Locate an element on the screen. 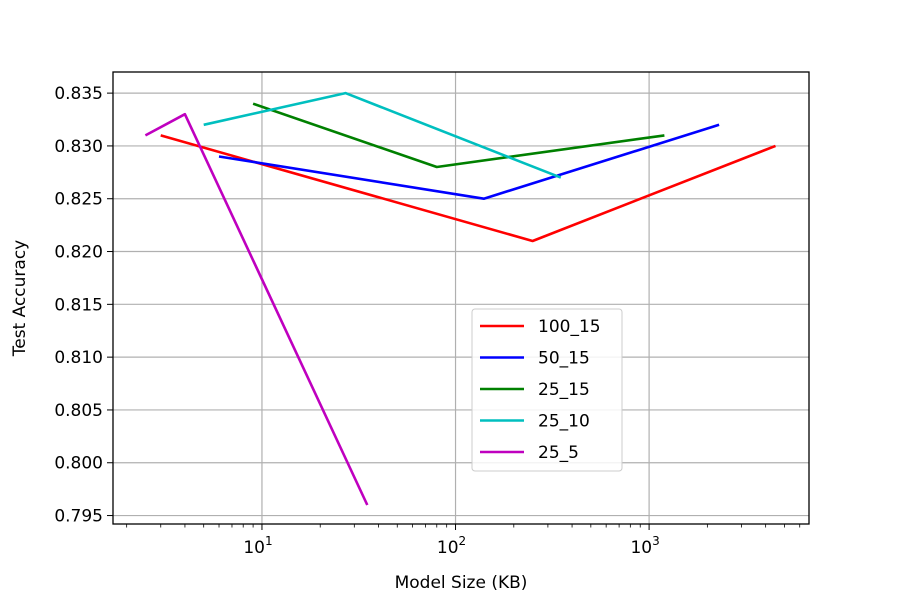 Image resolution: width=900 pixels, height=600 pixels. y-tick-label: 0.825 is located at coordinates (78, 200).